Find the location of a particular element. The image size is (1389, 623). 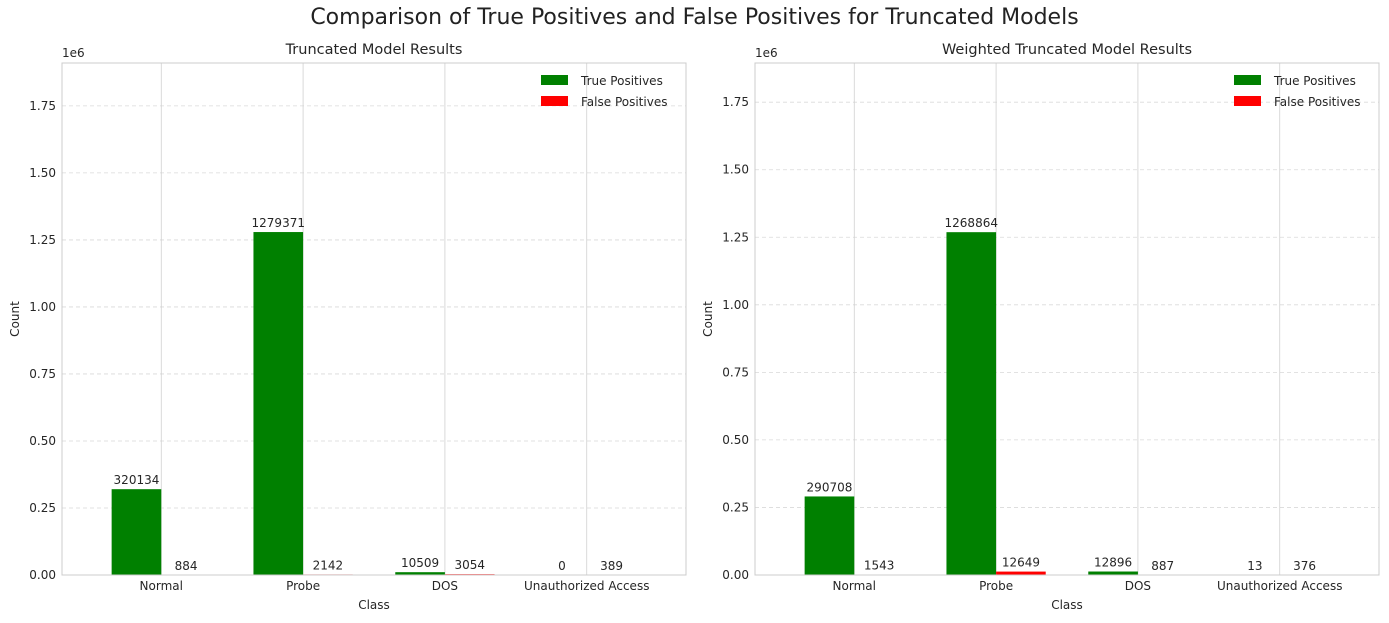

bar-false-positives is located at coordinates (1021, 573).